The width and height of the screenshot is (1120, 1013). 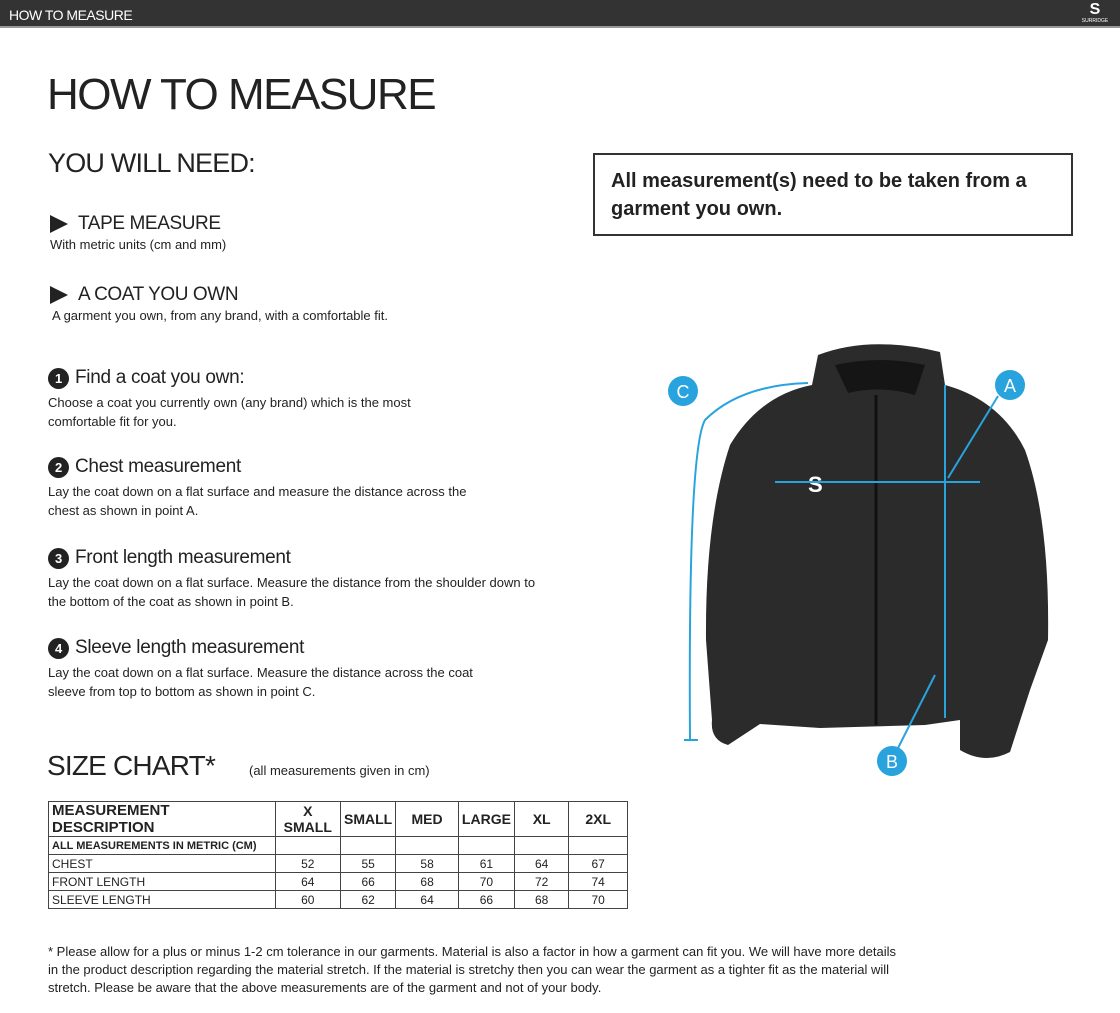 What do you see at coordinates (158, 294) in the screenshot?
I see `need-item-title: A COAT YOU OWN` at bounding box center [158, 294].